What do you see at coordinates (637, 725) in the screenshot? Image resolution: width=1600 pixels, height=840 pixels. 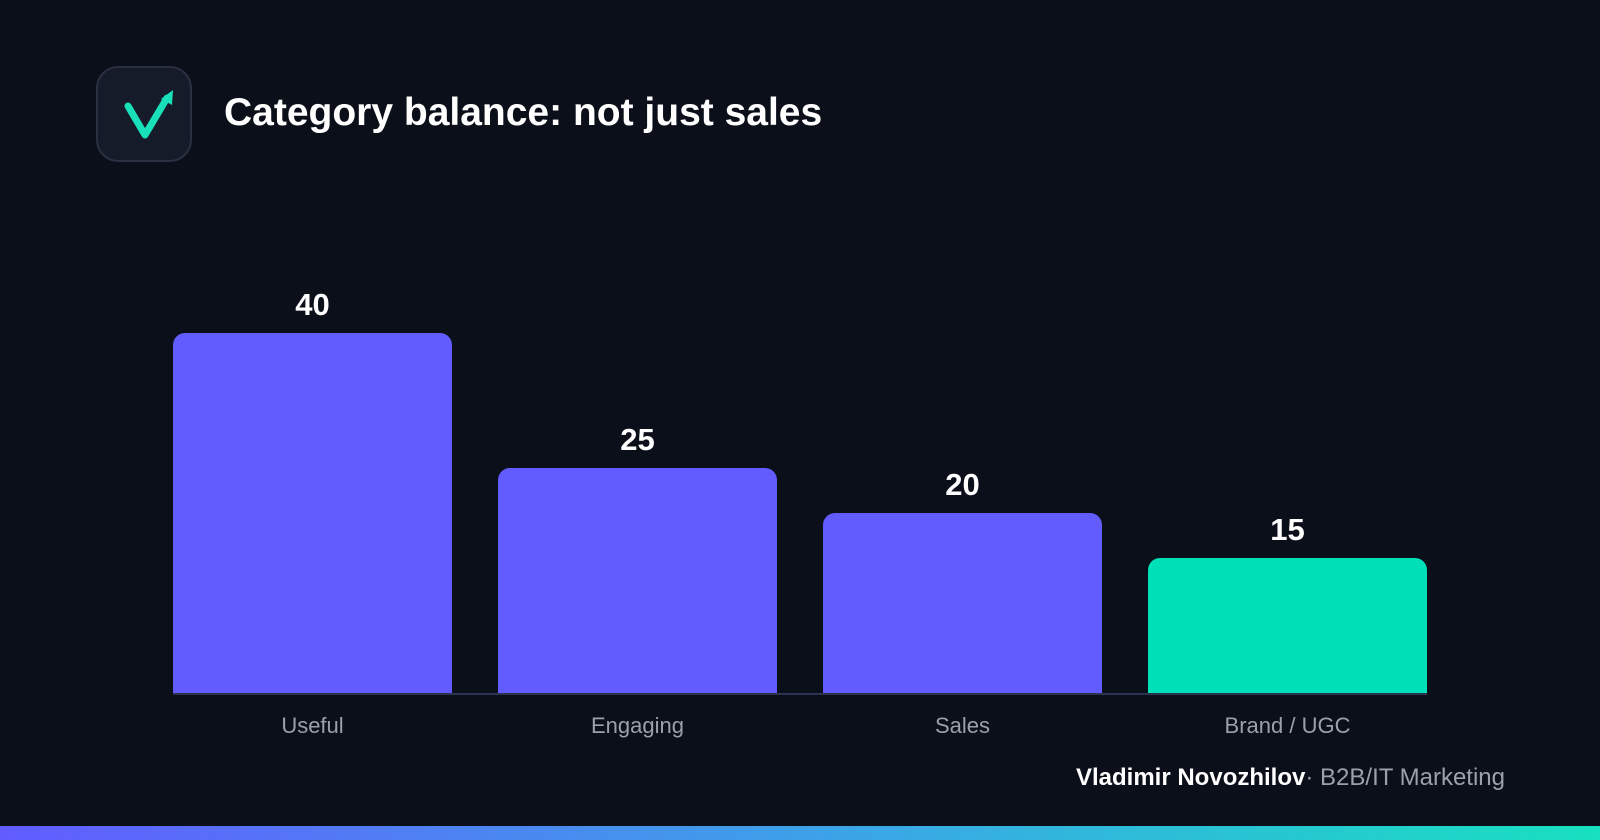 I see `x-tick-label: Engaging` at bounding box center [637, 725].